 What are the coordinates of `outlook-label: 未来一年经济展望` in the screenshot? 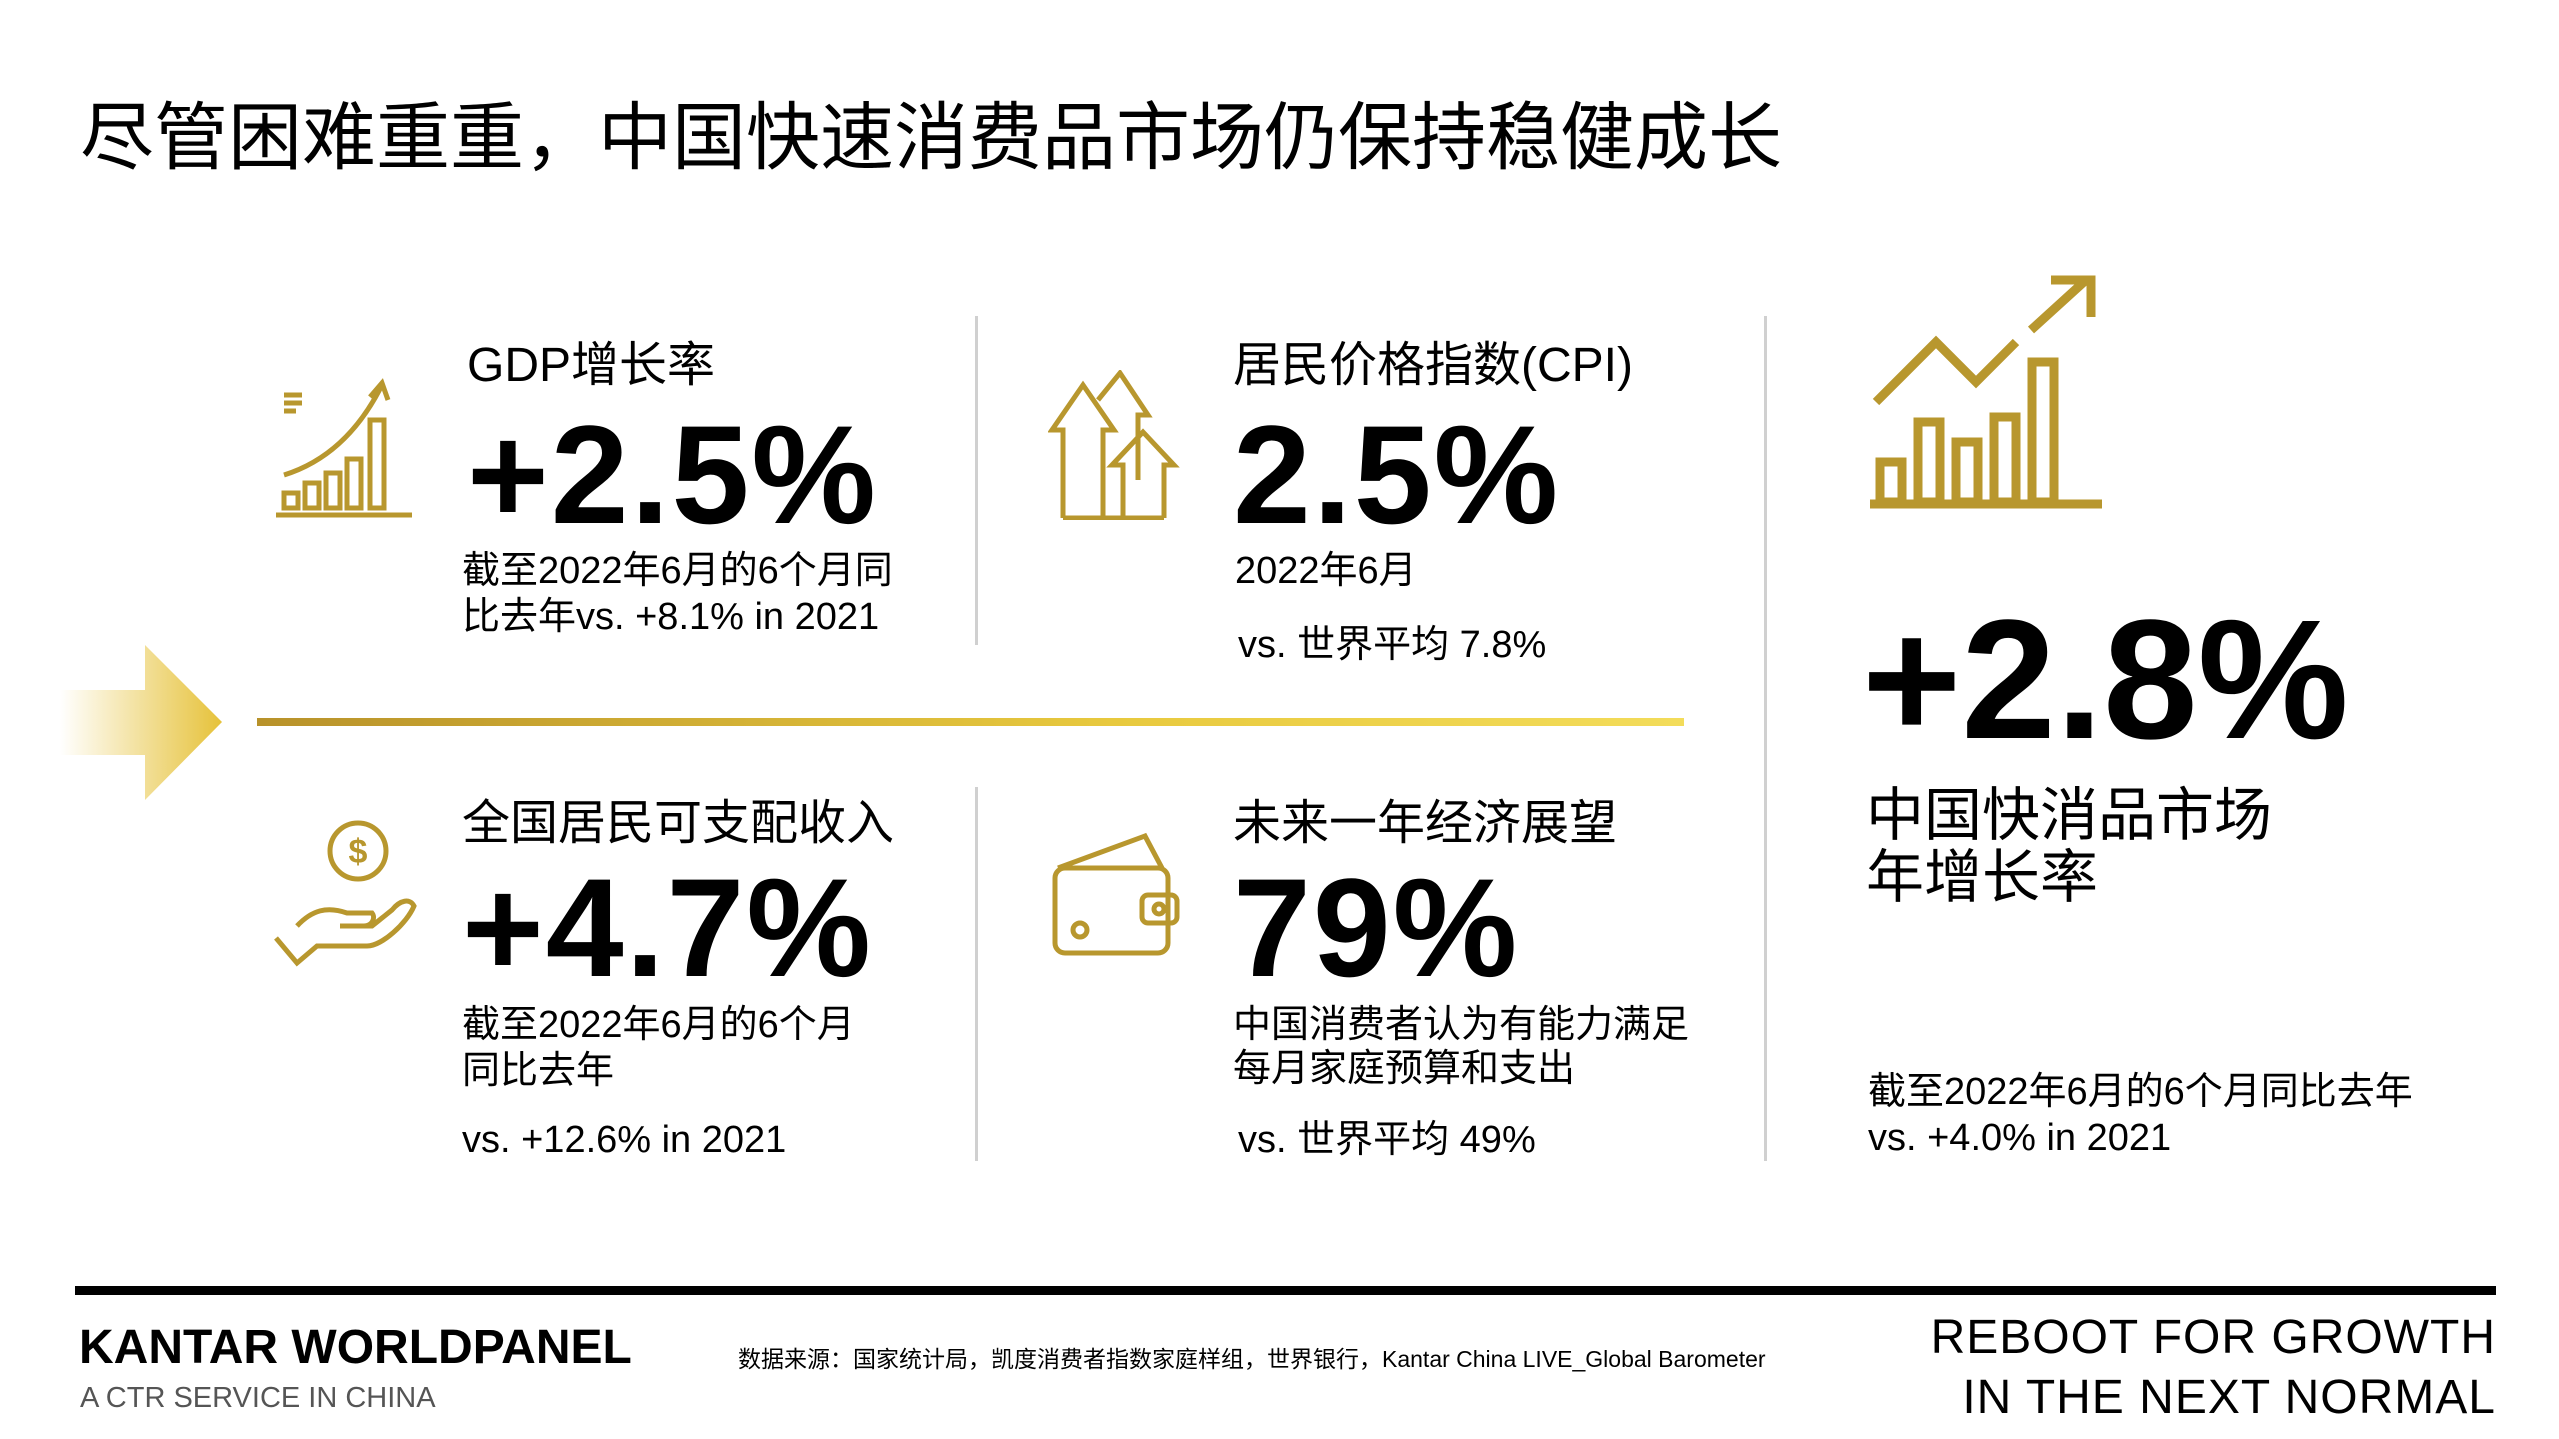 It's located at (1425, 823).